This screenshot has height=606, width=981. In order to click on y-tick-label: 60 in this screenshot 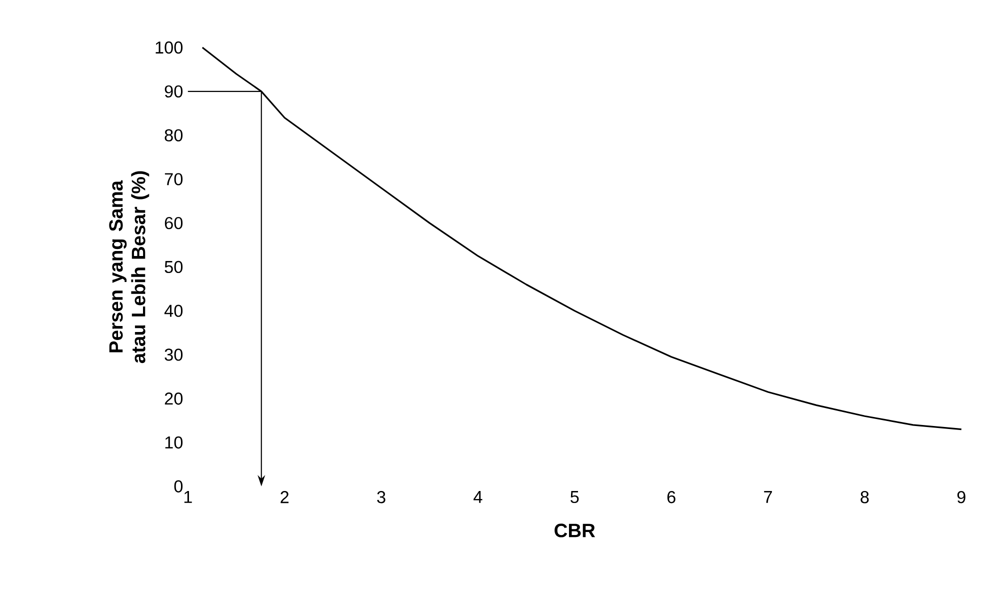, I will do `click(173, 223)`.